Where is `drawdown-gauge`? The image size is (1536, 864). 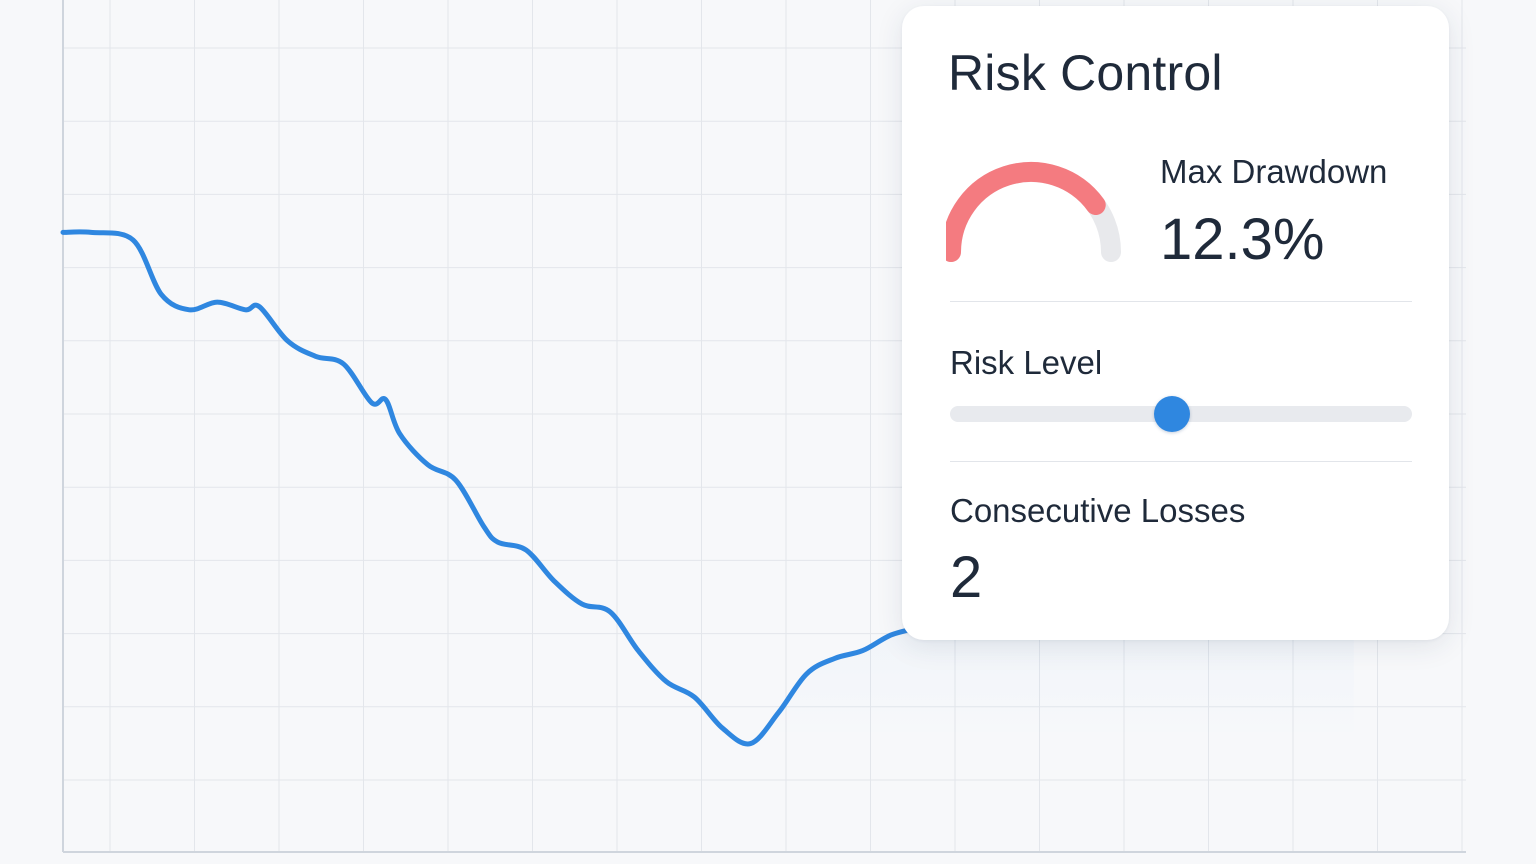 drawdown-gauge is located at coordinates (1033, 212).